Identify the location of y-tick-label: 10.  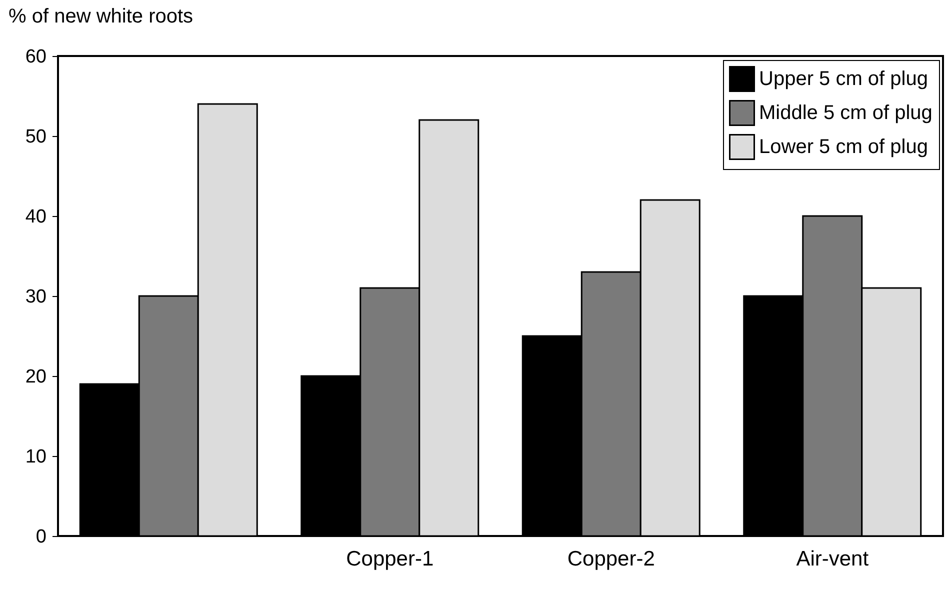
(35, 457).